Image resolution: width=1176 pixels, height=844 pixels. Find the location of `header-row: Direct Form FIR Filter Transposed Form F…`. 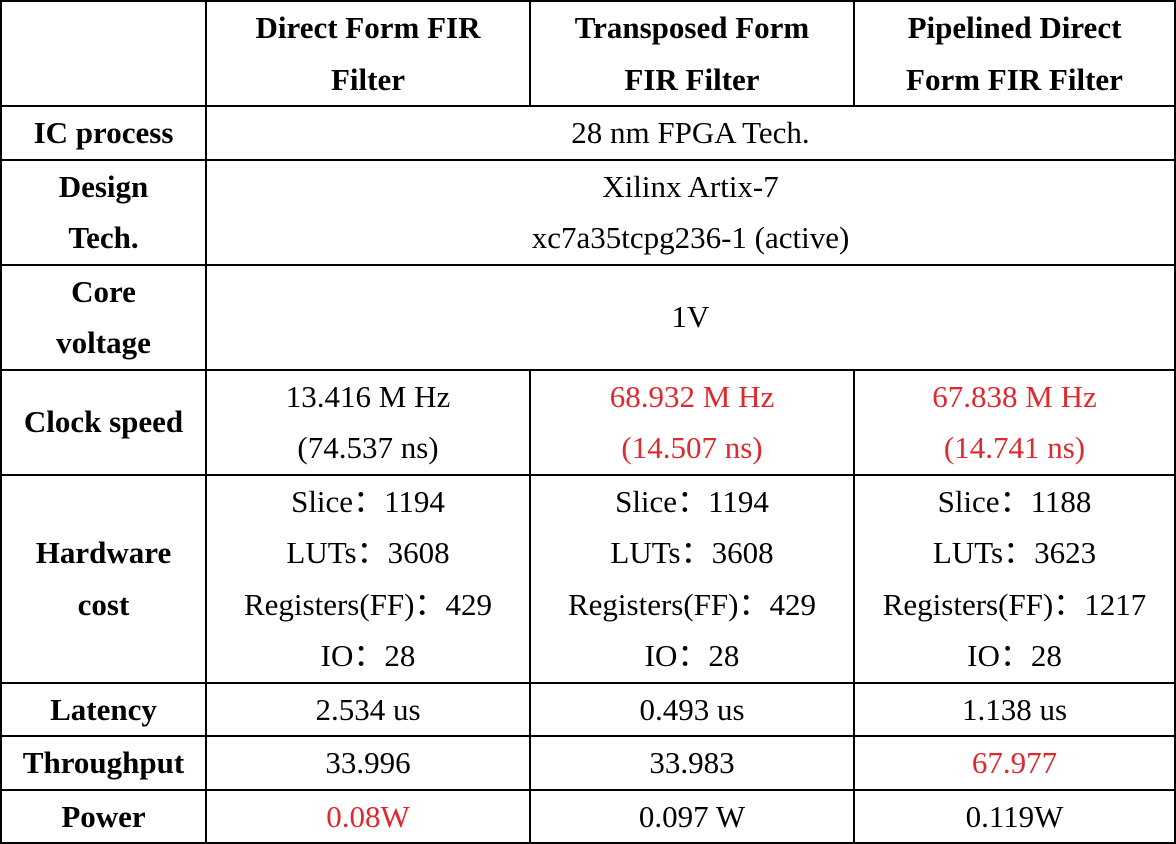

header-row: Direct Form FIR Filter Transposed Form F… is located at coordinates (588, 53).